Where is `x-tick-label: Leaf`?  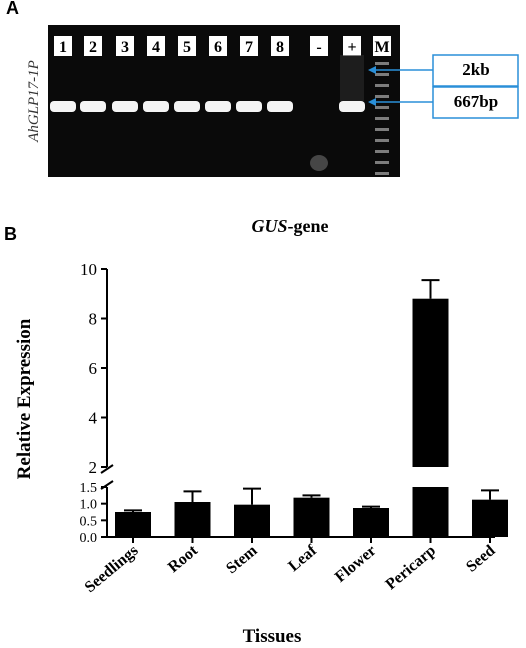 x-tick-label: Leaf is located at coordinates (302, 558).